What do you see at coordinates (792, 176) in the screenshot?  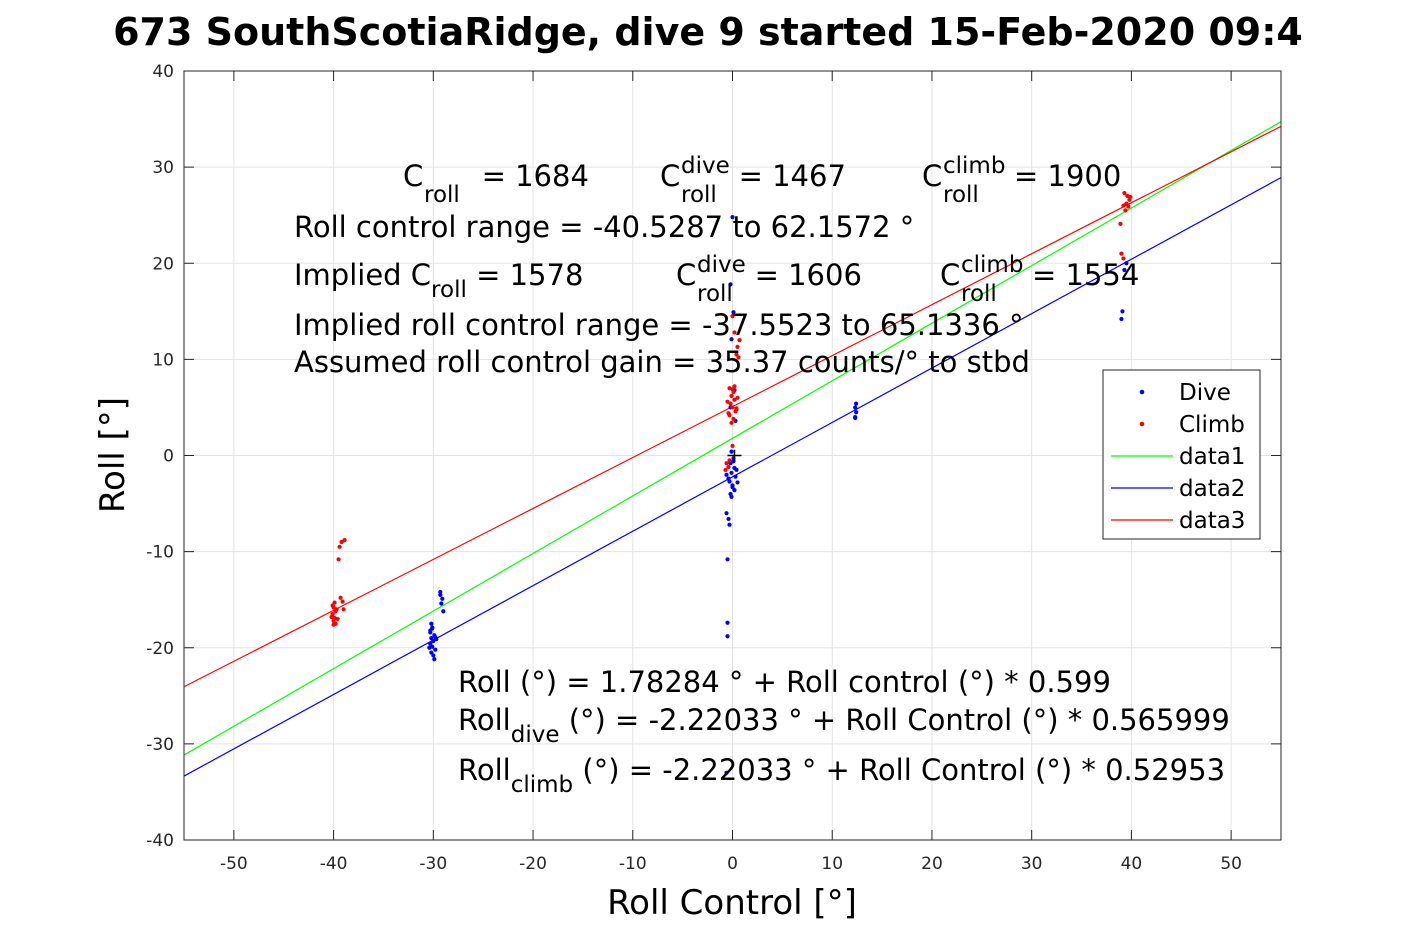 I see `c-dive-value: = 1467` at bounding box center [792, 176].